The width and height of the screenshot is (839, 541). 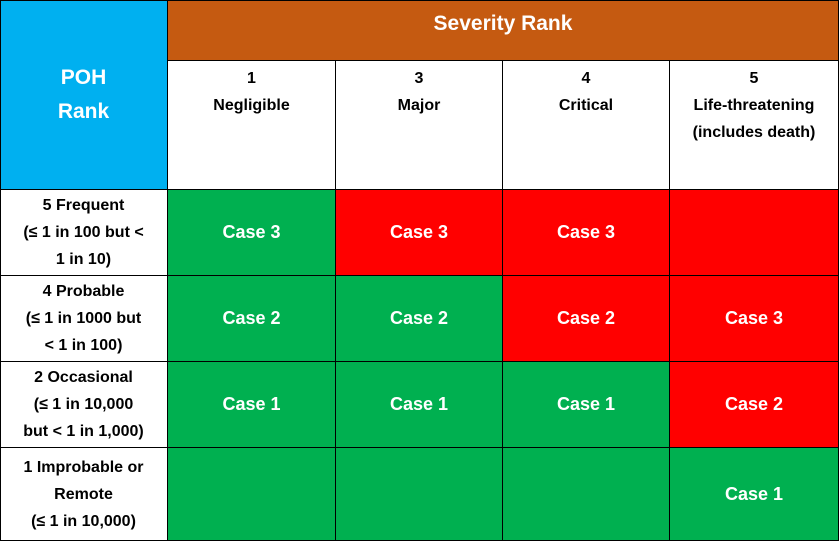 I want to click on severity-column-3: 3 Major, so click(x=419, y=125).